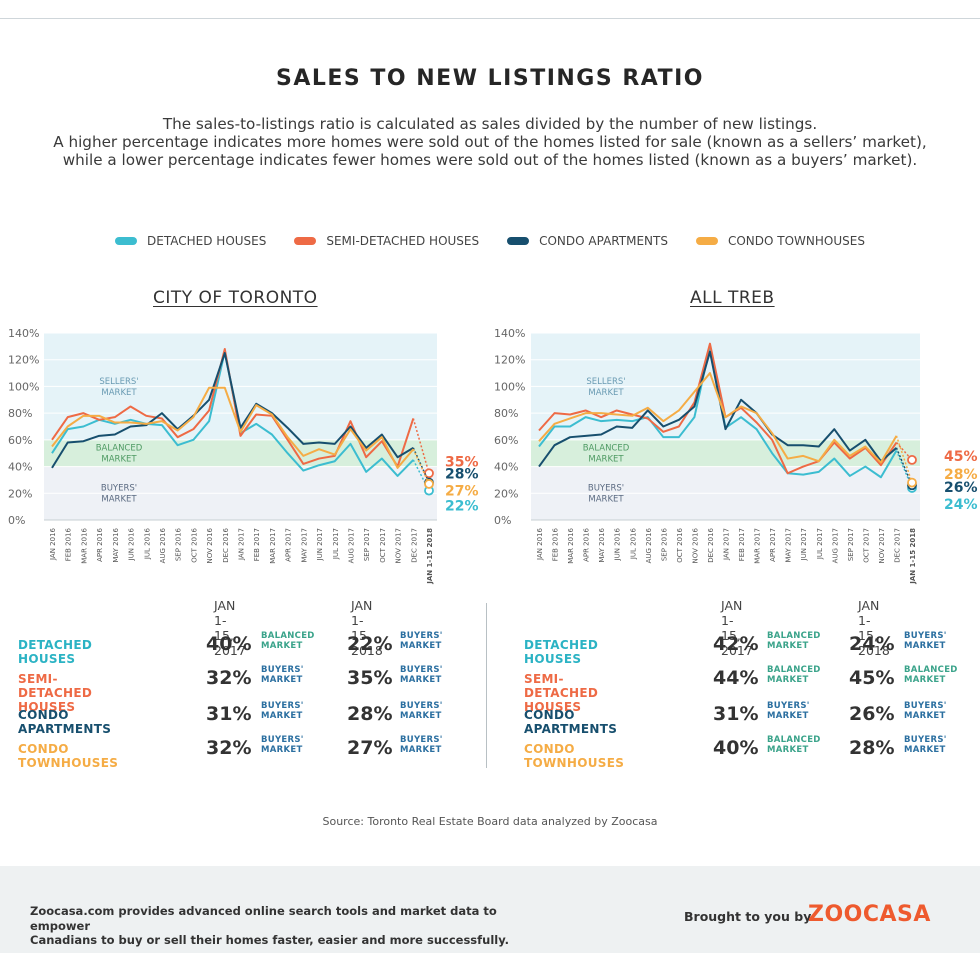 The height and width of the screenshot is (953, 980). What do you see at coordinates (490, 78) in the screenshot?
I see `page-title: SALES TO NEW LISTINGS RATIO` at bounding box center [490, 78].